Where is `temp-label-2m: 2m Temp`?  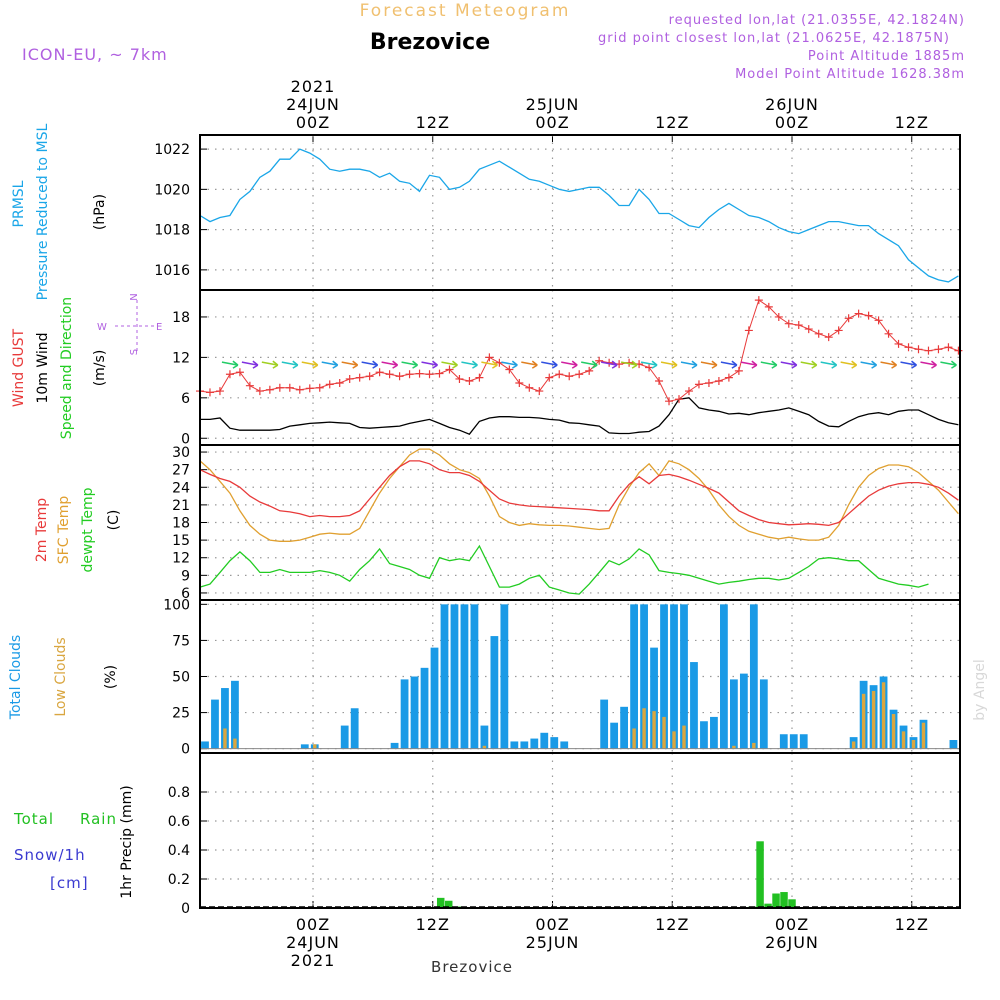 temp-label-2m: 2m Temp is located at coordinates (42, 530).